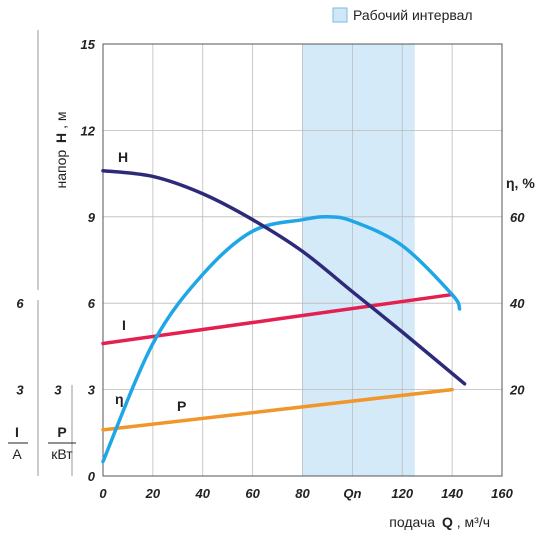 Image resolution: width=557 pixels, height=536 pixels. I want to click on efficiency-axis-label: η, %, so click(520, 183).